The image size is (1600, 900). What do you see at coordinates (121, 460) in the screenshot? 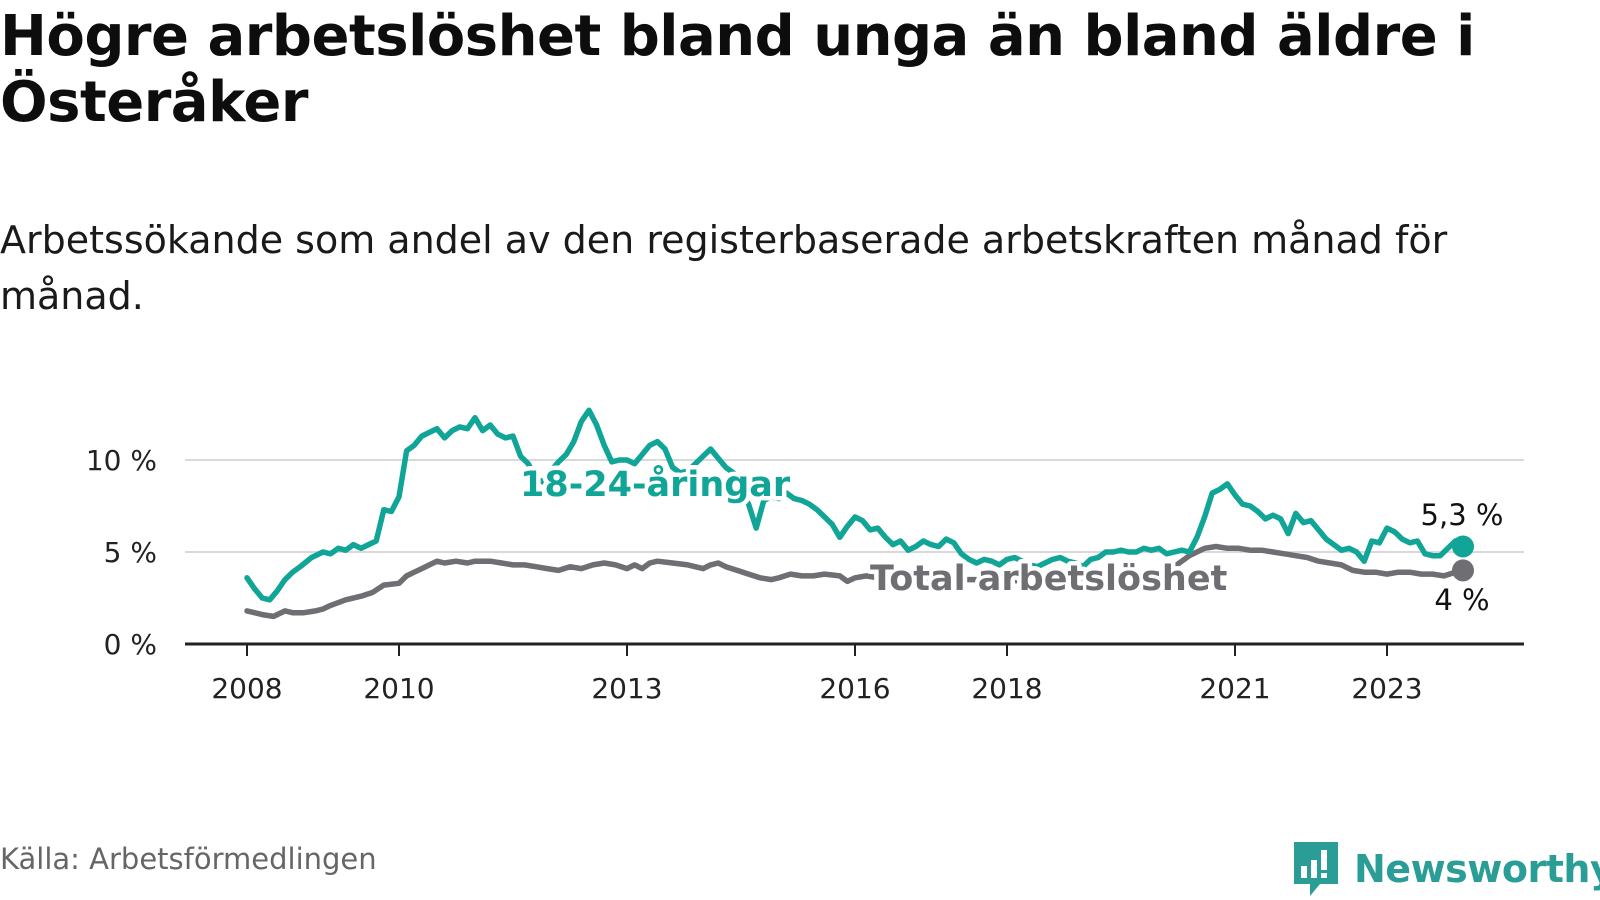
I see `y-tick-label: 10 %` at bounding box center [121, 460].